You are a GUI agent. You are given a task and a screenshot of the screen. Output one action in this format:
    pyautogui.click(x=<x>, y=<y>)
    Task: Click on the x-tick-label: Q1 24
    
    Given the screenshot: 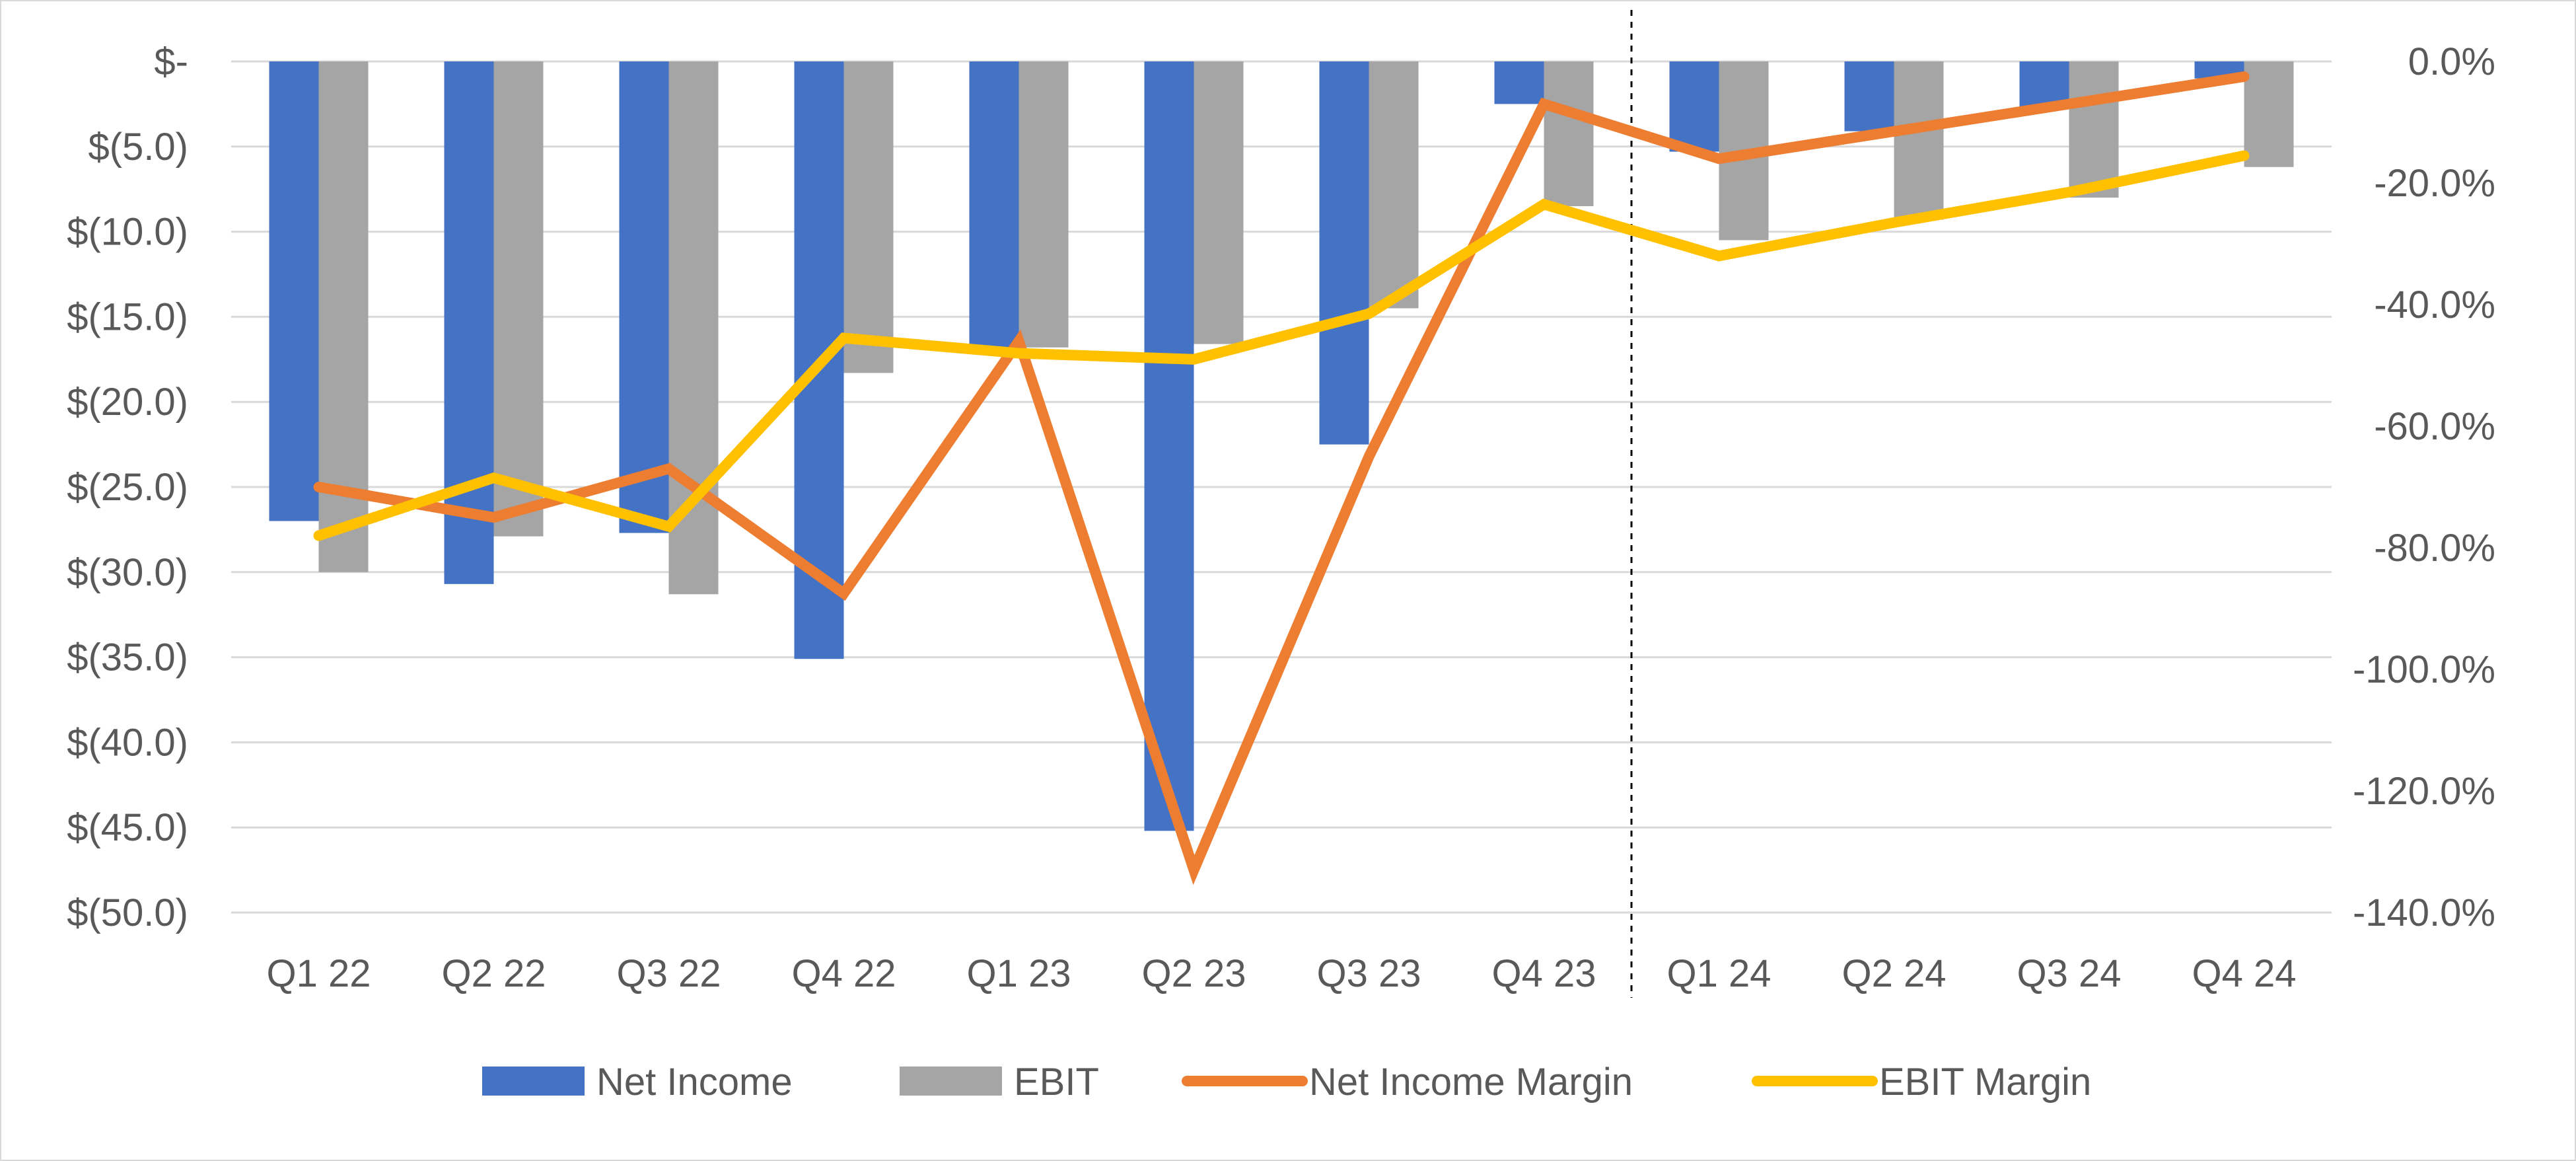 What is the action you would take?
    pyautogui.click(x=1719, y=973)
    